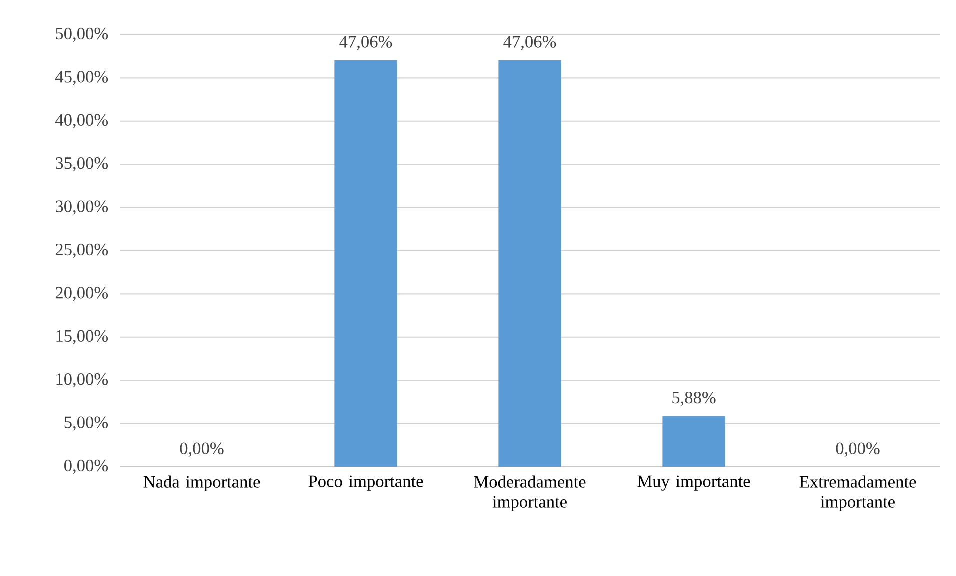  Describe the element at coordinates (82, 35) in the screenshot. I see `y-tick-label: 50,00%` at that location.